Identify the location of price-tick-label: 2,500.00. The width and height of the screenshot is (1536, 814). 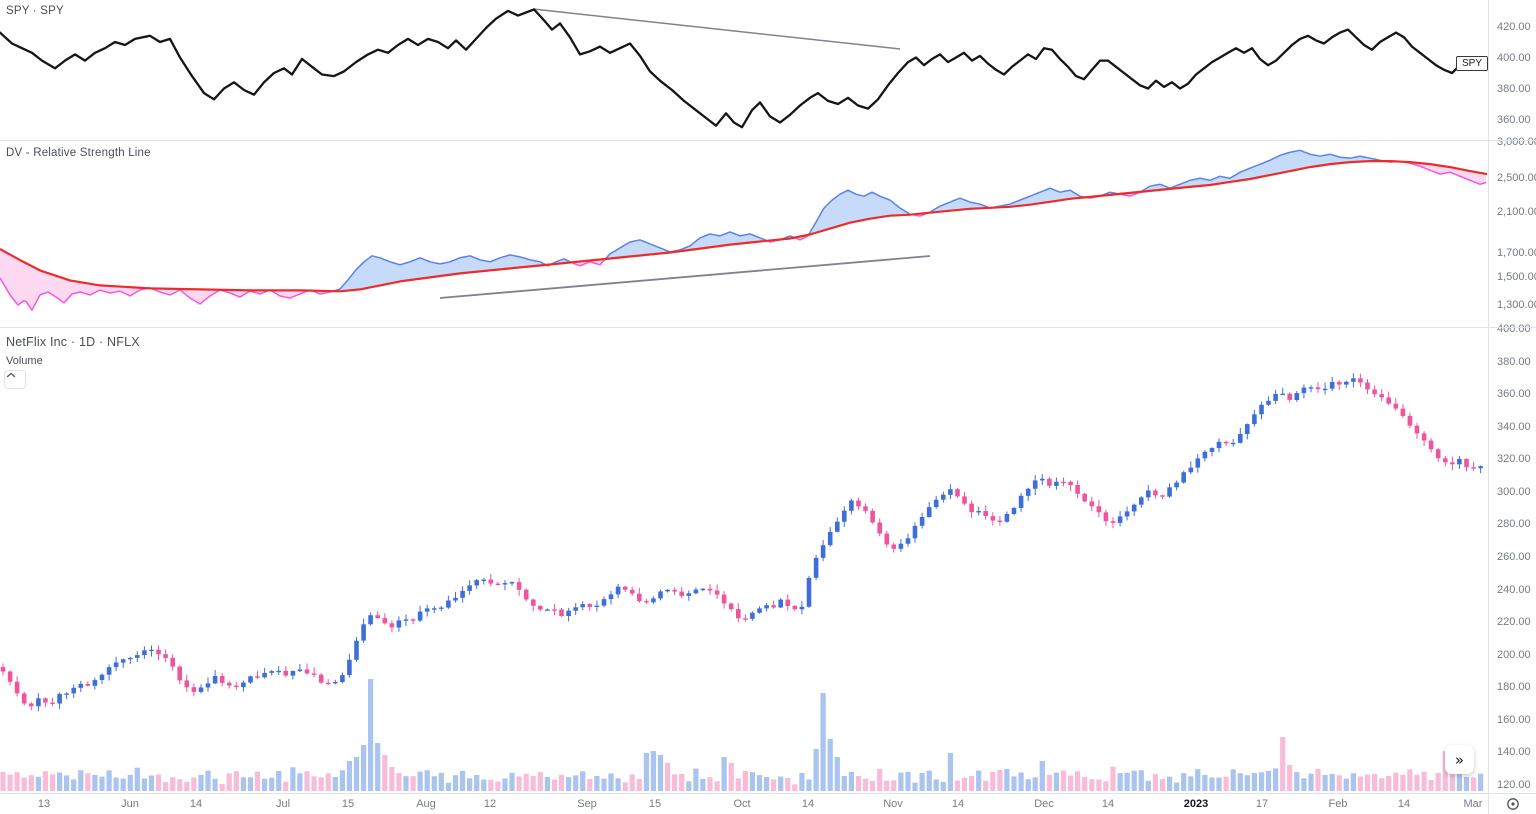
(1516, 177).